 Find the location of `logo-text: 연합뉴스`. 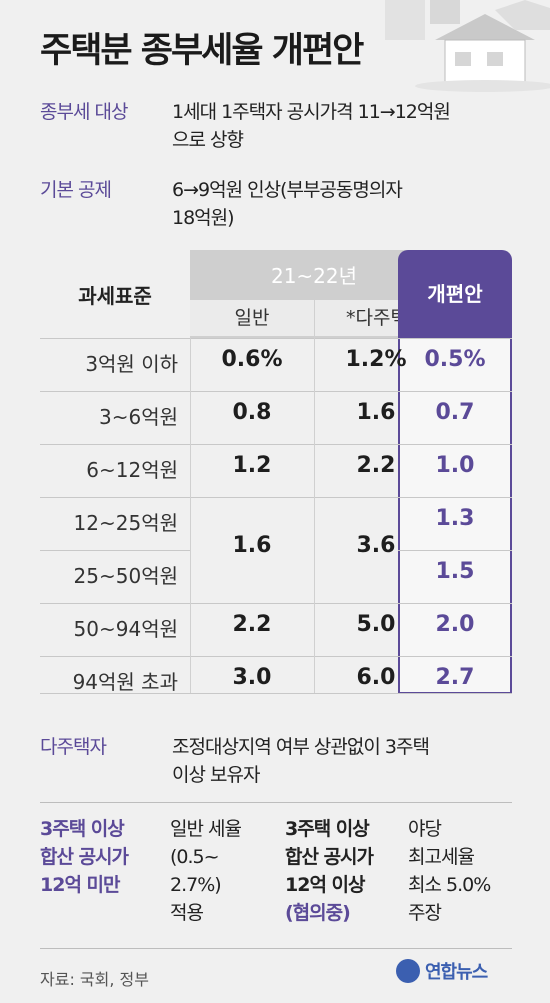

logo-text: 연합뉴스 is located at coordinates (456, 972).